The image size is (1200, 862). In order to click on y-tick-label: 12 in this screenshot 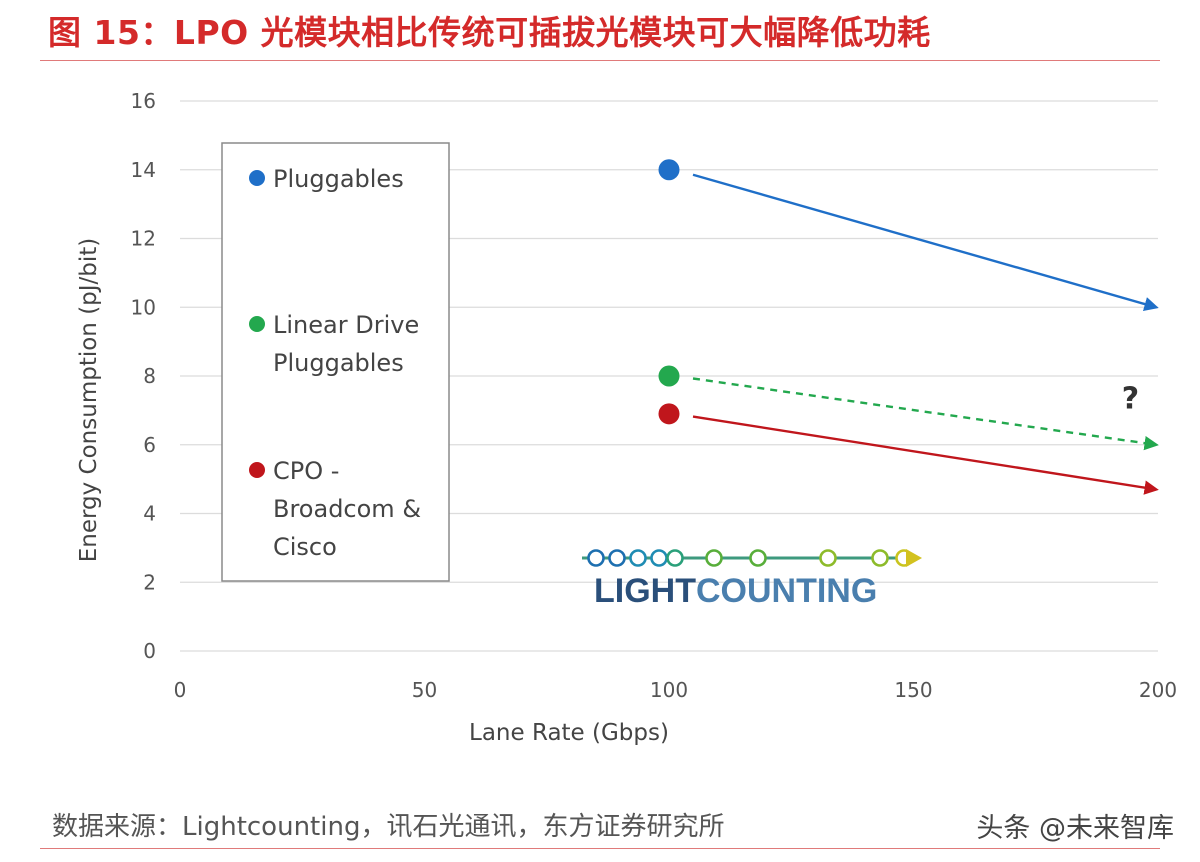, I will do `click(143, 239)`.